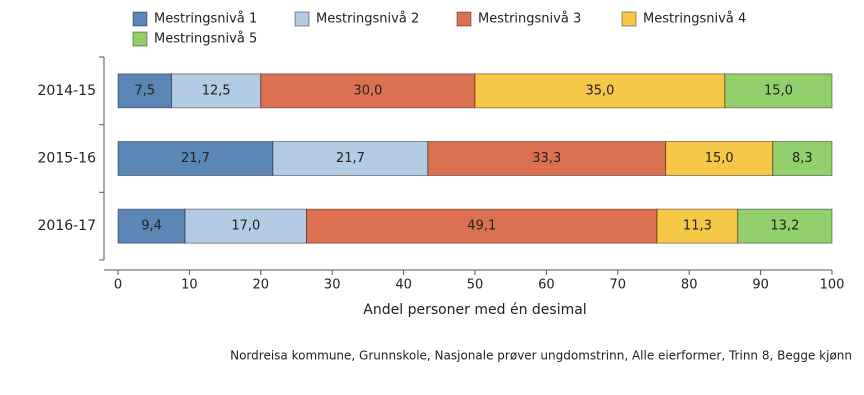 This screenshot has width=864, height=395. I want to click on x-tick-label: 0, so click(118, 285).